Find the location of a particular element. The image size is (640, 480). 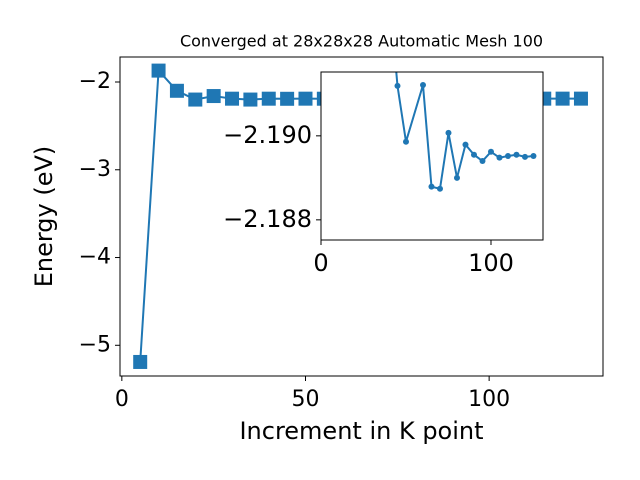

x-tick-label: 50 is located at coordinates (305, 399).